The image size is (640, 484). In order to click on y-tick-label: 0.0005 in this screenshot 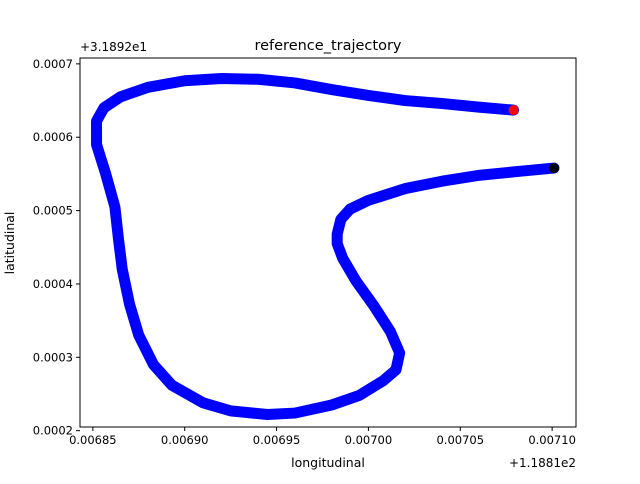, I will do `click(53, 211)`.